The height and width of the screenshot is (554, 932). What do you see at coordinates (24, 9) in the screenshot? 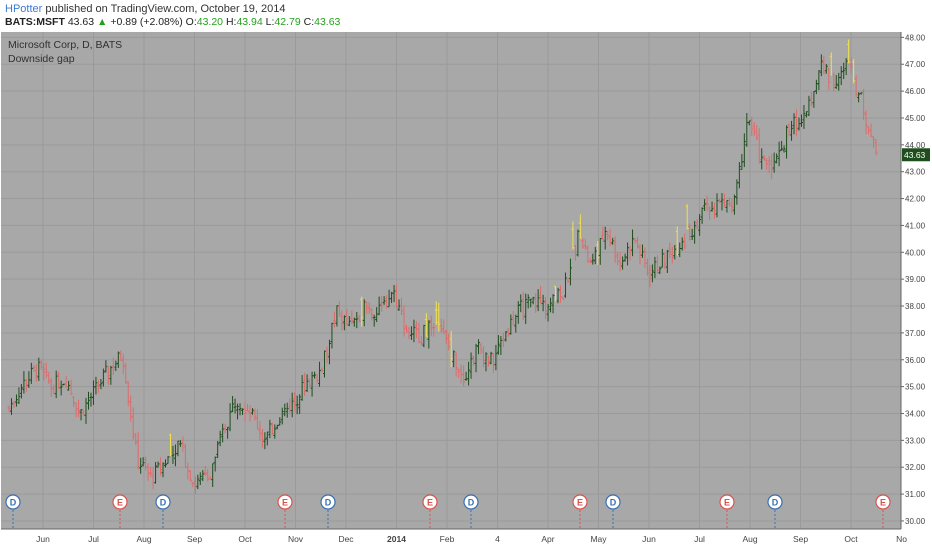
I see `author-link: HPotter` at bounding box center [24, 9].